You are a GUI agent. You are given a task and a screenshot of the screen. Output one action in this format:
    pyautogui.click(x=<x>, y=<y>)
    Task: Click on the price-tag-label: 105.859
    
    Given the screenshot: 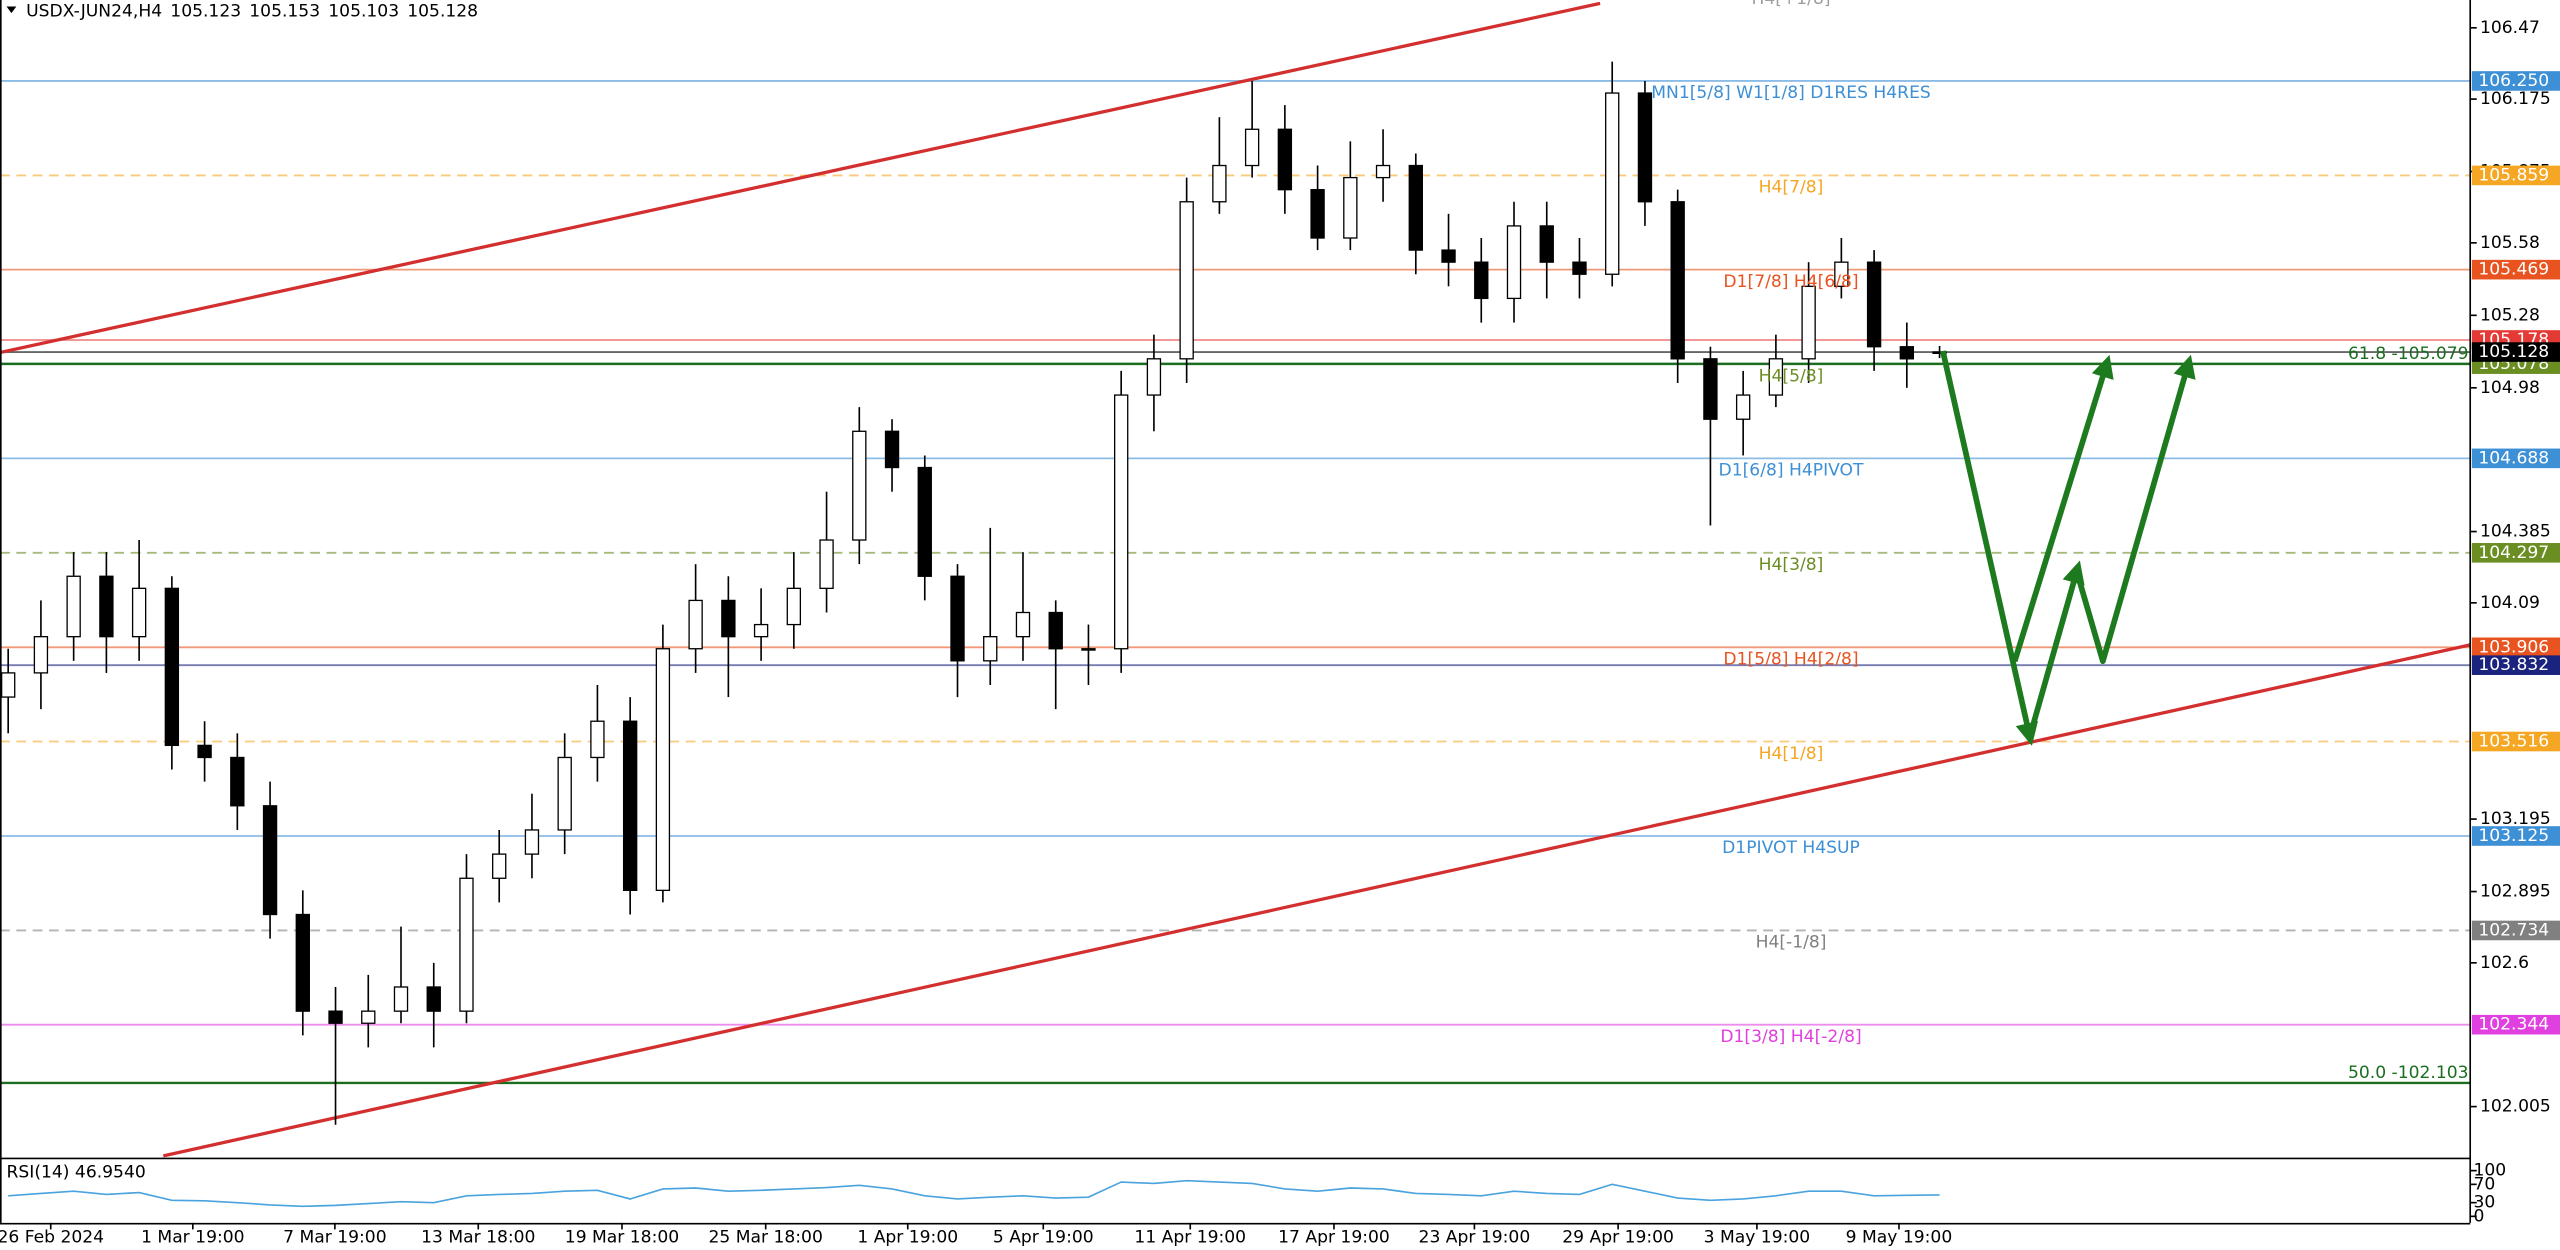 What is the action you would take?
    pyautogui.click(x=2513, y=175)
    